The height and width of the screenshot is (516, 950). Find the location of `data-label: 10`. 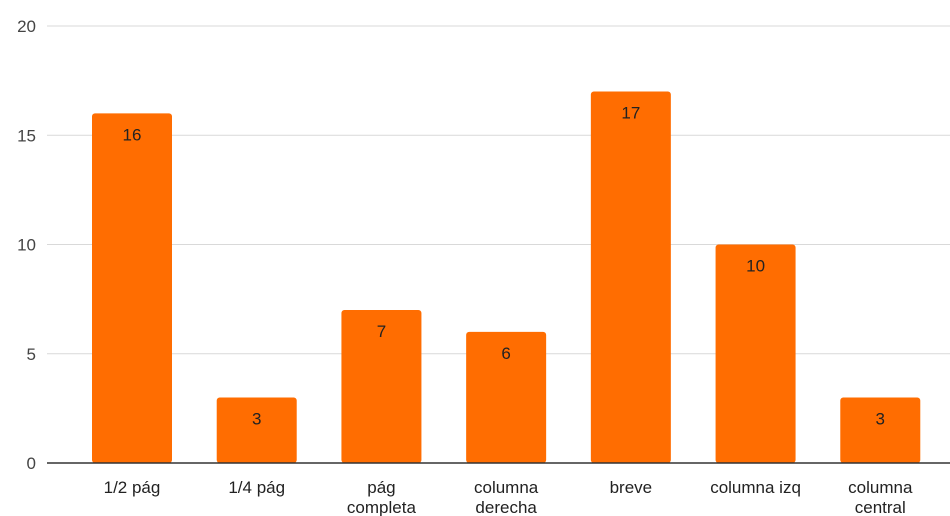

data-label: 10 is located at coordinates (755, 266).